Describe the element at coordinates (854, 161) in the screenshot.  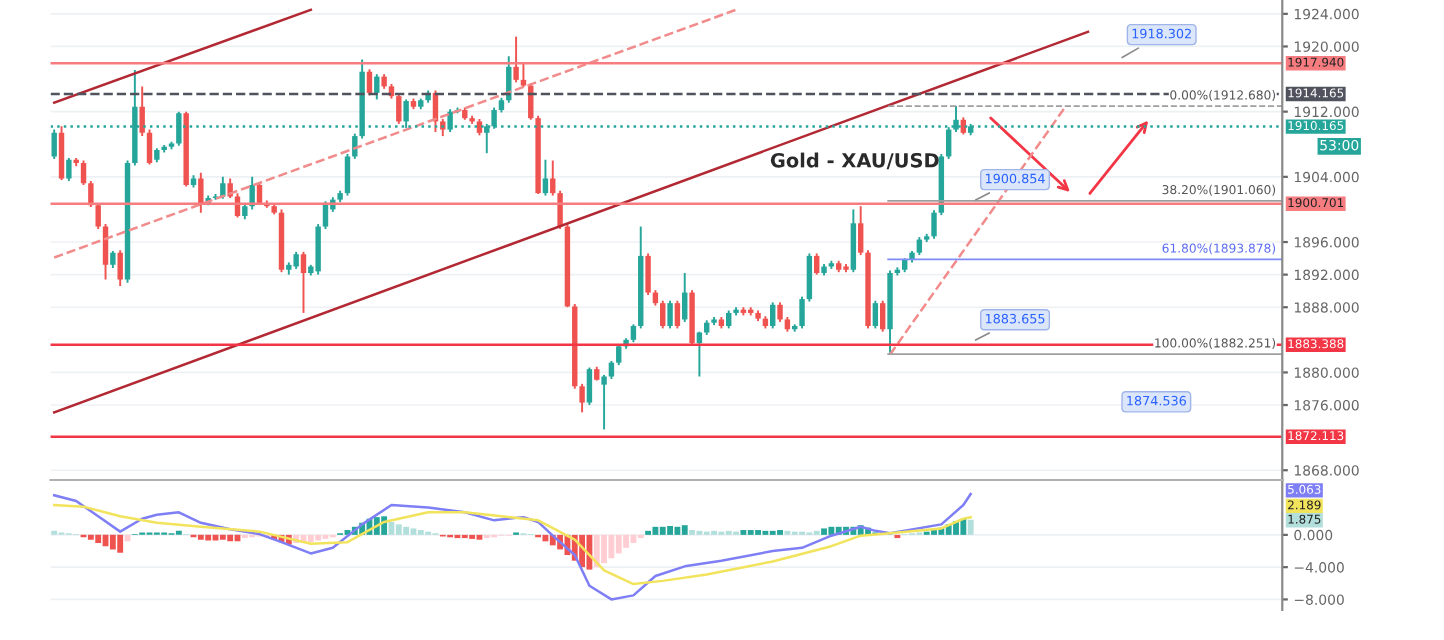
I see `text: Gold - XAU/USD` at that location.